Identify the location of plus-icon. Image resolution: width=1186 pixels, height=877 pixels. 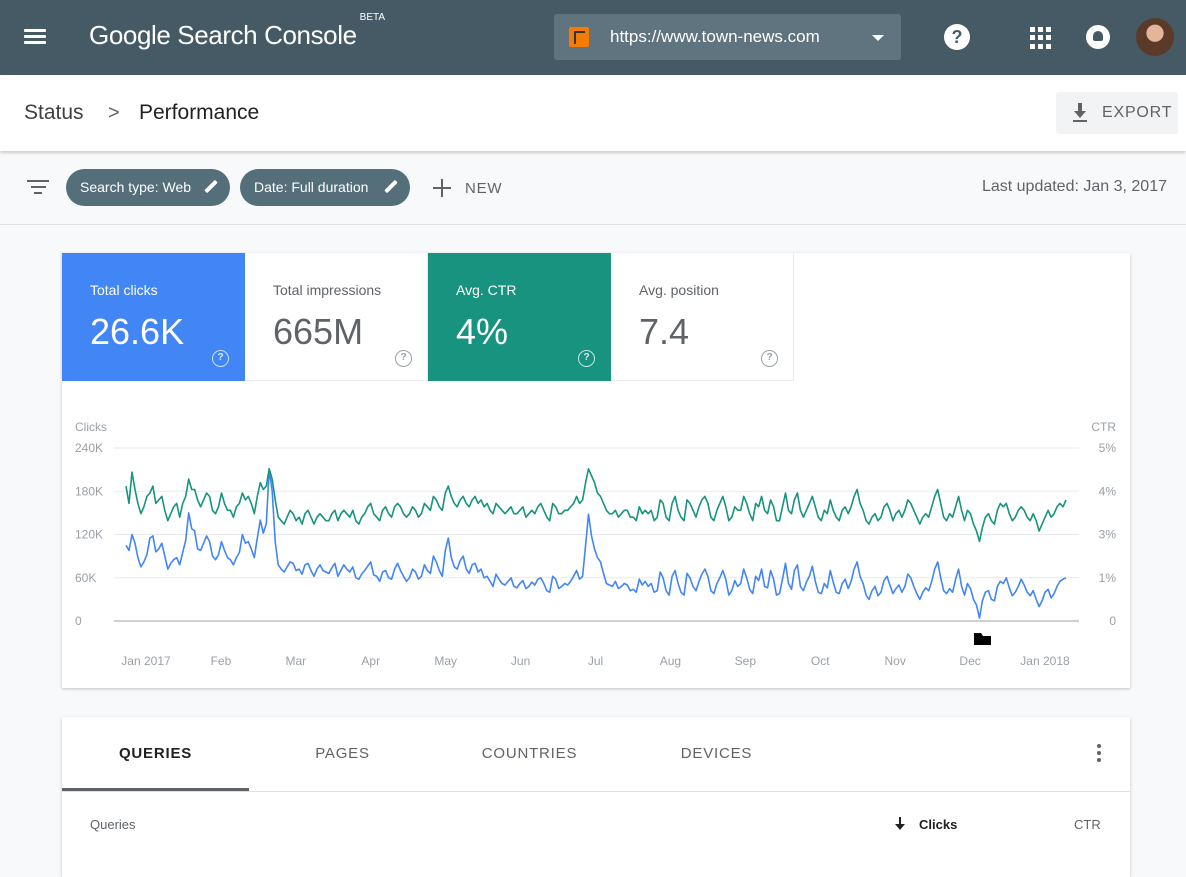
(442, 188).